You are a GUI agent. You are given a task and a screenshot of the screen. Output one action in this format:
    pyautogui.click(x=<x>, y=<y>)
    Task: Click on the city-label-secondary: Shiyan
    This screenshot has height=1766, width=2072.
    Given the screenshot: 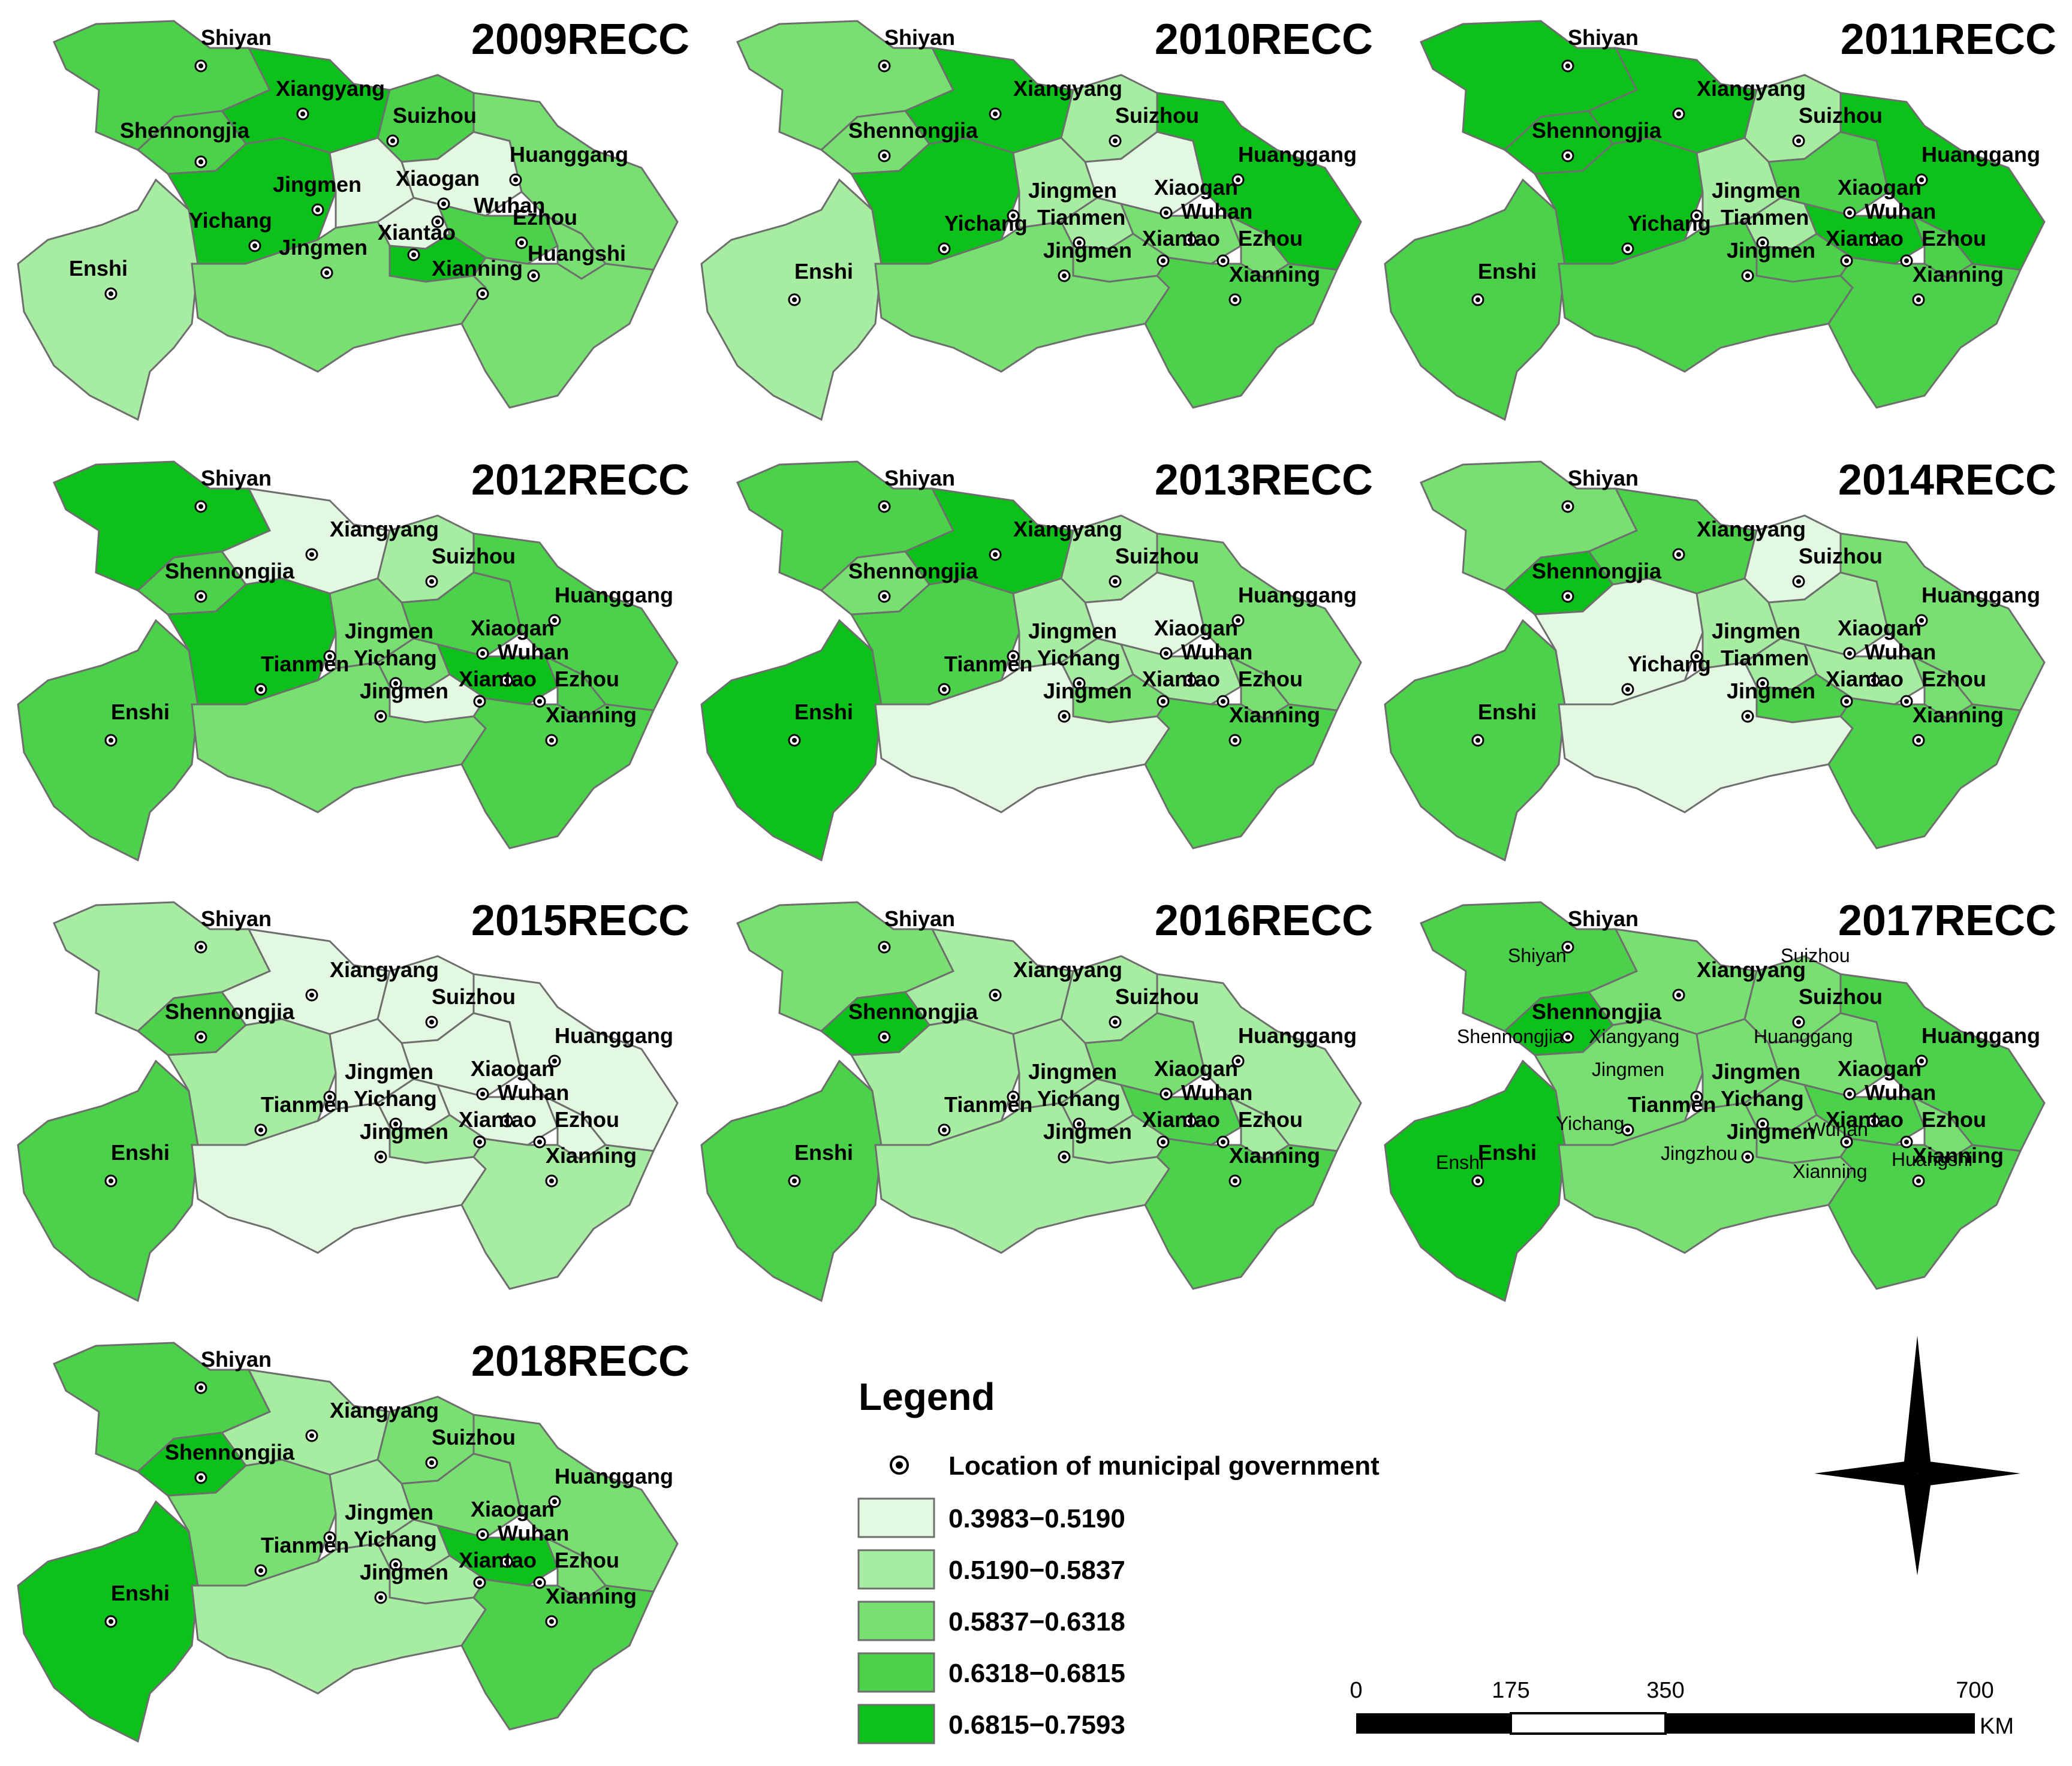 What is the action you would take?
    pyautogui.click(x=1537, y=955)
    